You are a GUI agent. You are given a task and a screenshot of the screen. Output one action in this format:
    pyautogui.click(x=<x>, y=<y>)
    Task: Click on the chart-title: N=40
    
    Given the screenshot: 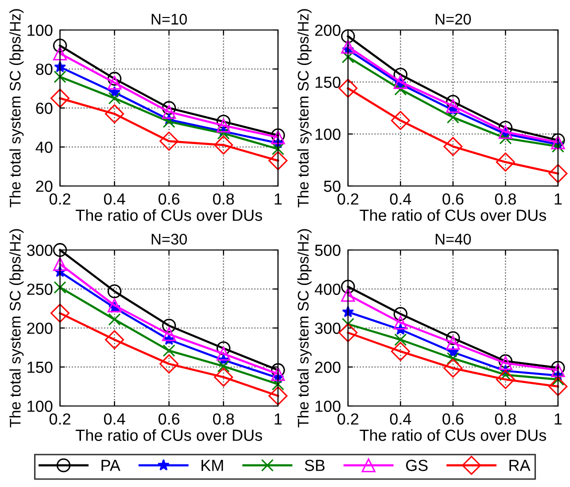 What is the action you would take?
    pyautogui.click(x=453, y=239)
    